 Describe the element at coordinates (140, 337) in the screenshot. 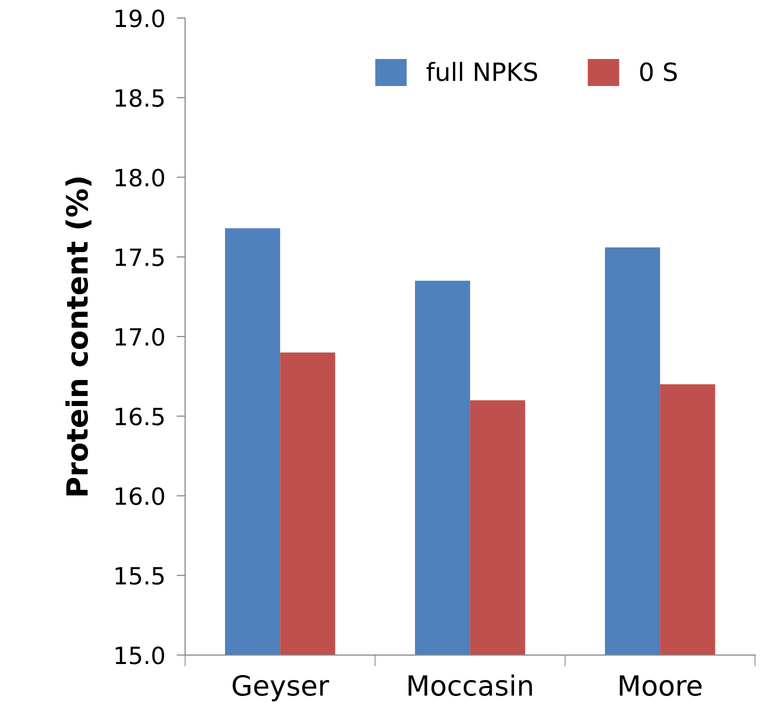

I see `y-tick-label: 17.0` at that location.